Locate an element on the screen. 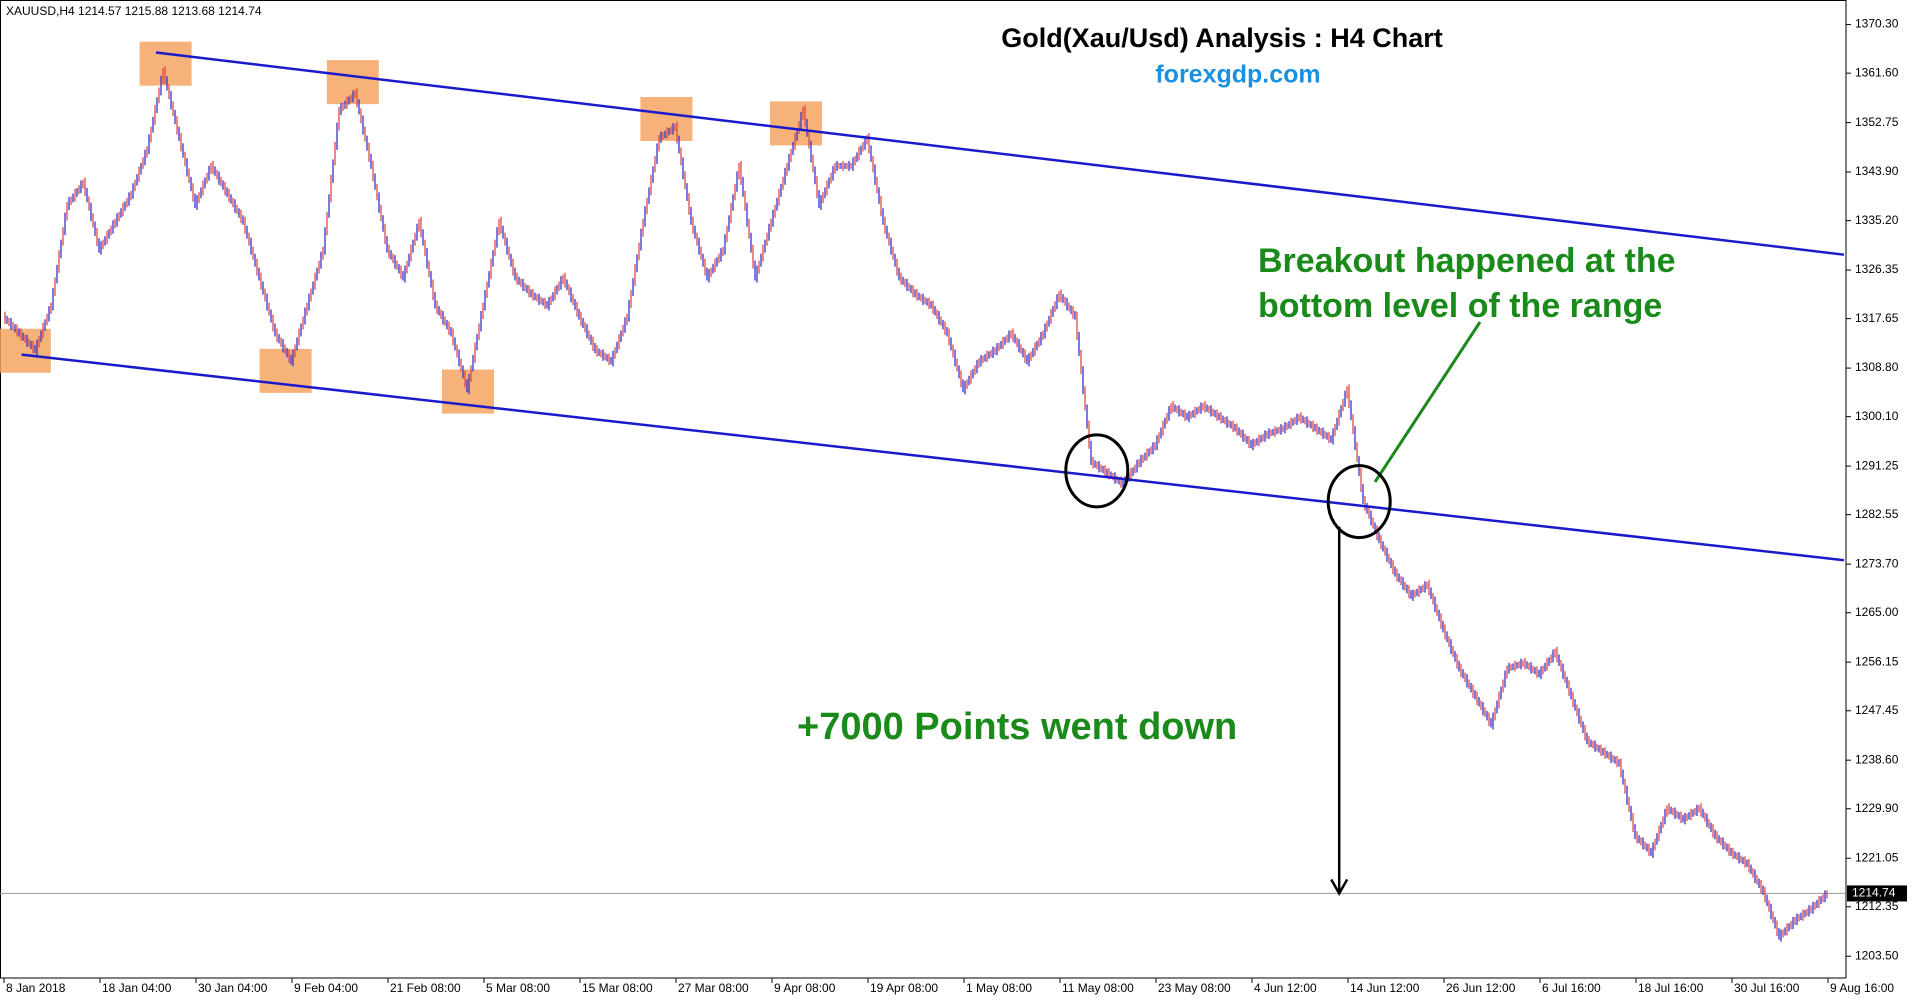  x-tick-label: 9 Apr 08:00 is located at coordinates (805, 988).